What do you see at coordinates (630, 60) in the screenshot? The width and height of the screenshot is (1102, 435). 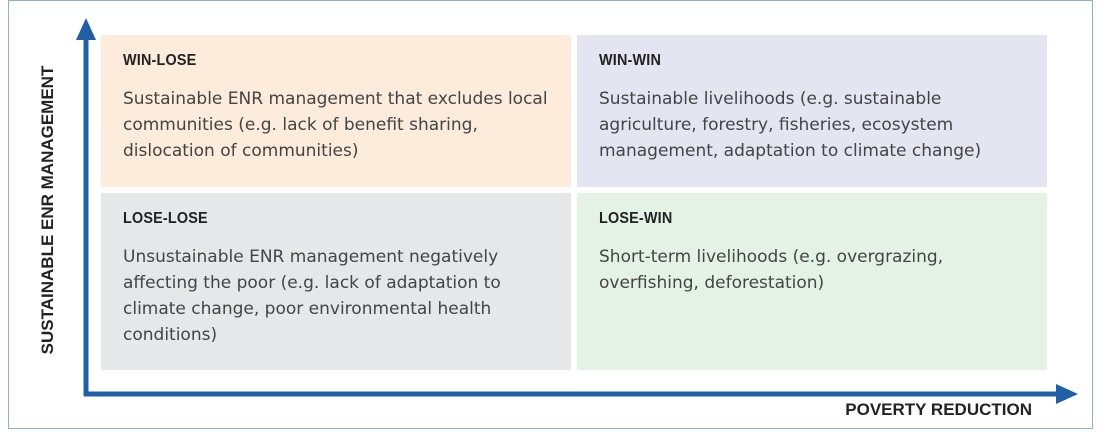 I see `quadrant-title: WIN-WIN` at bounding box center [630, 60].